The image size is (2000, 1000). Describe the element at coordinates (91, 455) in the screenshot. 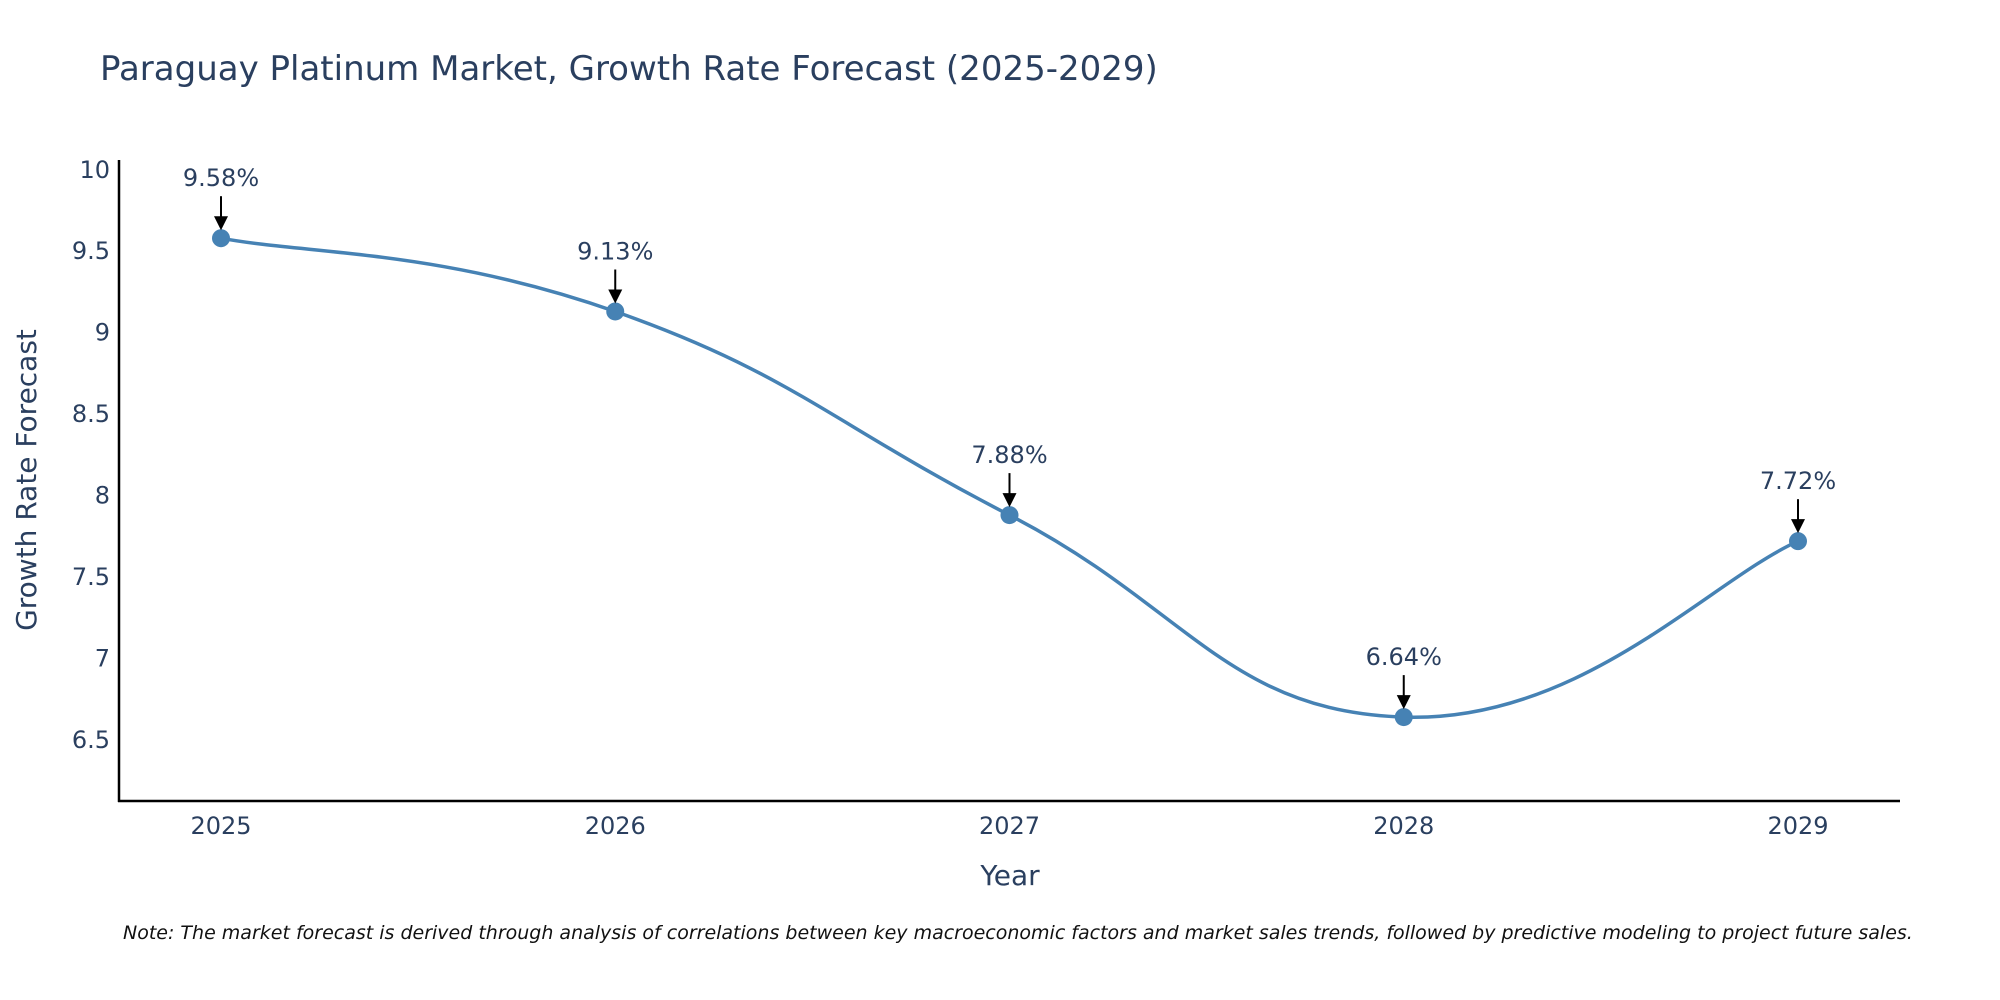

I see `y-axis-ticks: 6.5 7 7.5 8 8.5 9 9.5 10` at that location.